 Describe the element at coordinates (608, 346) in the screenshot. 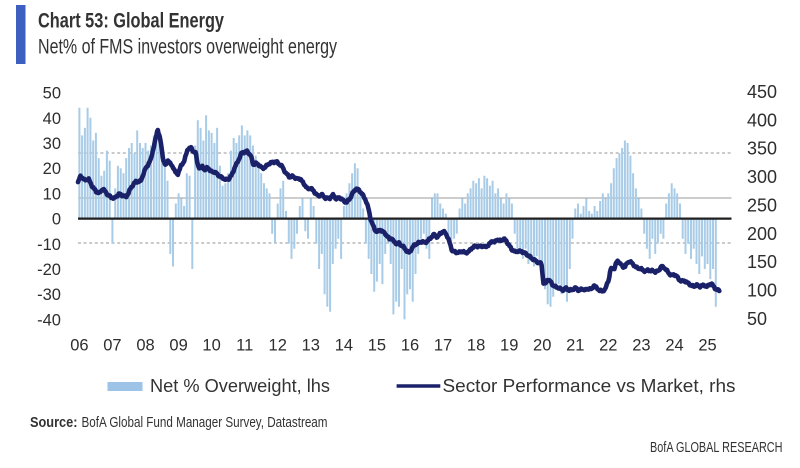

I see `svg-text: 22` at that location.